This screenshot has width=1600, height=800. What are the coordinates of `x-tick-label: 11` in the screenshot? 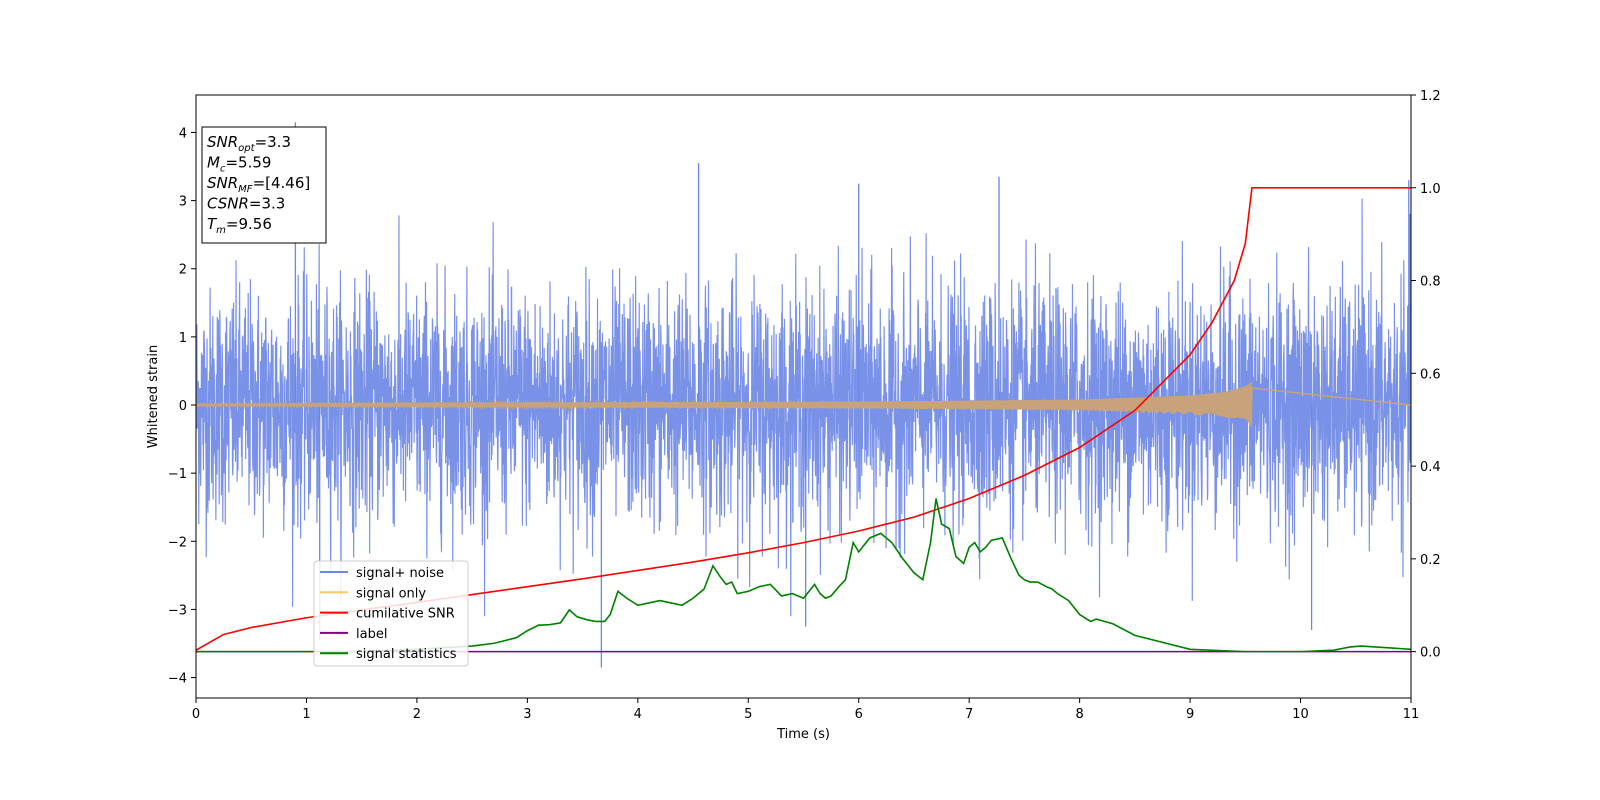 It's located at (1411, 714).